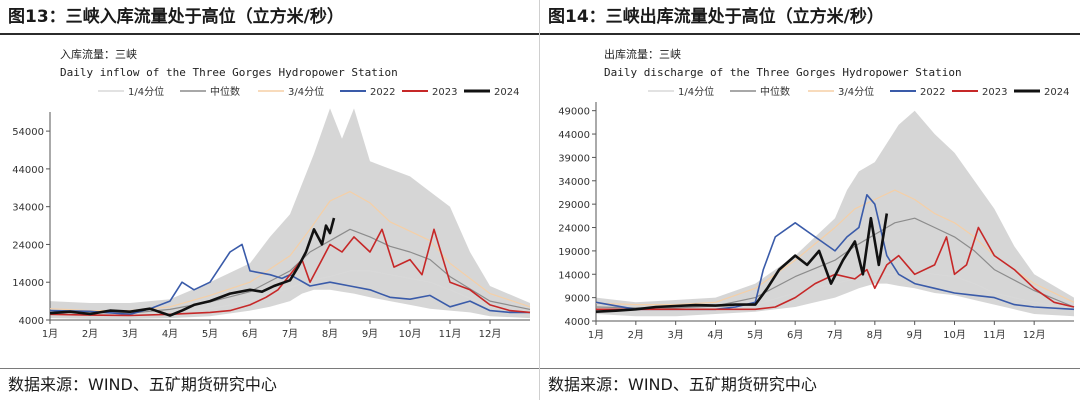 This screenshot has height=400, width=1080. Describe the element at coordinates (574, 205) in the screenshot. I see `y-tick-label: 29000` at that location.